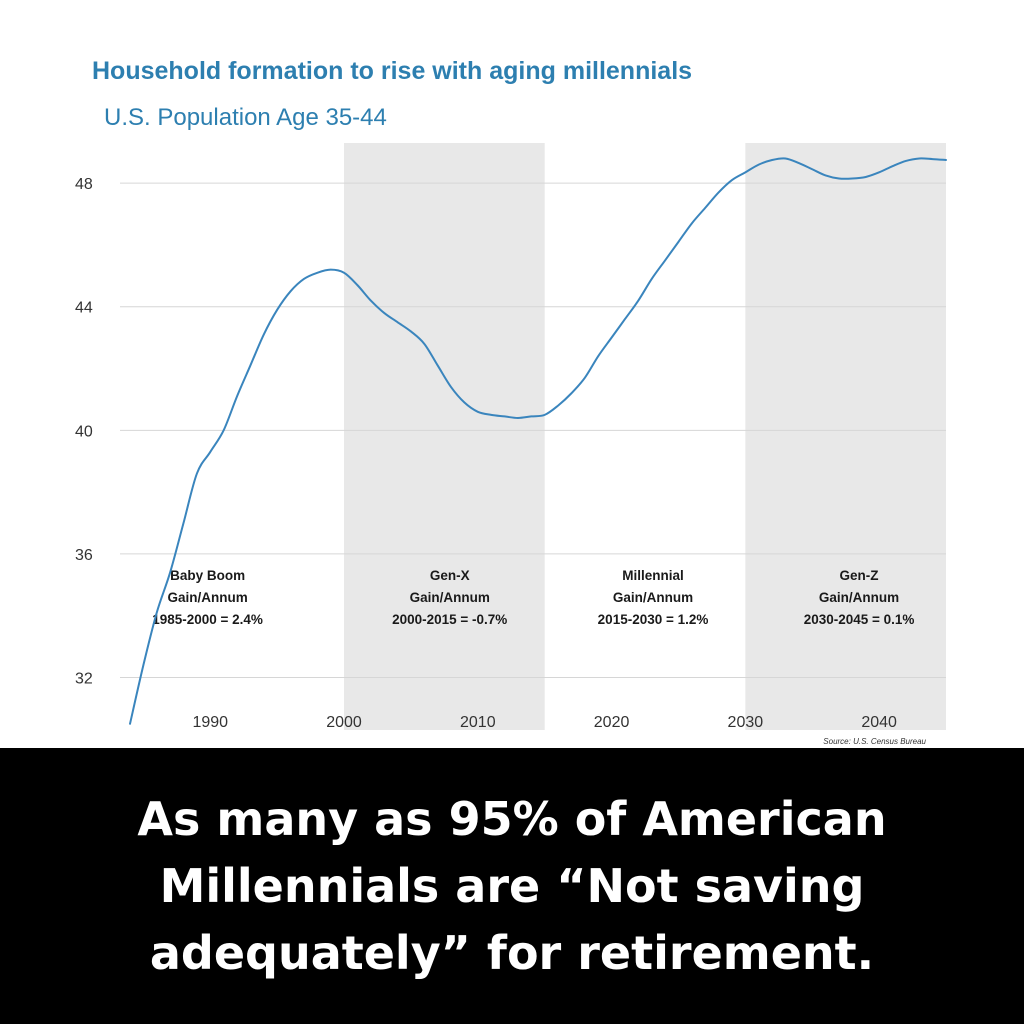 This screenshot has width=1024, height=1024. Describe the element at coordinates (84, 555) in the screenshot. I see `y-tick-label-36: 36` at that location.